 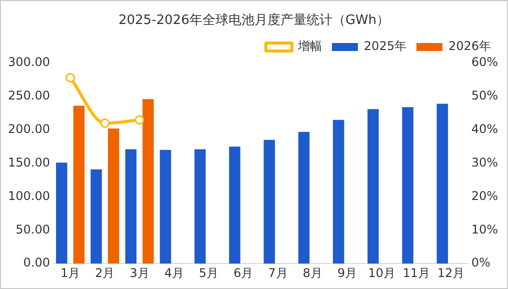 I want to click on x-tick-label: 7月, so click(x=278, y=273).